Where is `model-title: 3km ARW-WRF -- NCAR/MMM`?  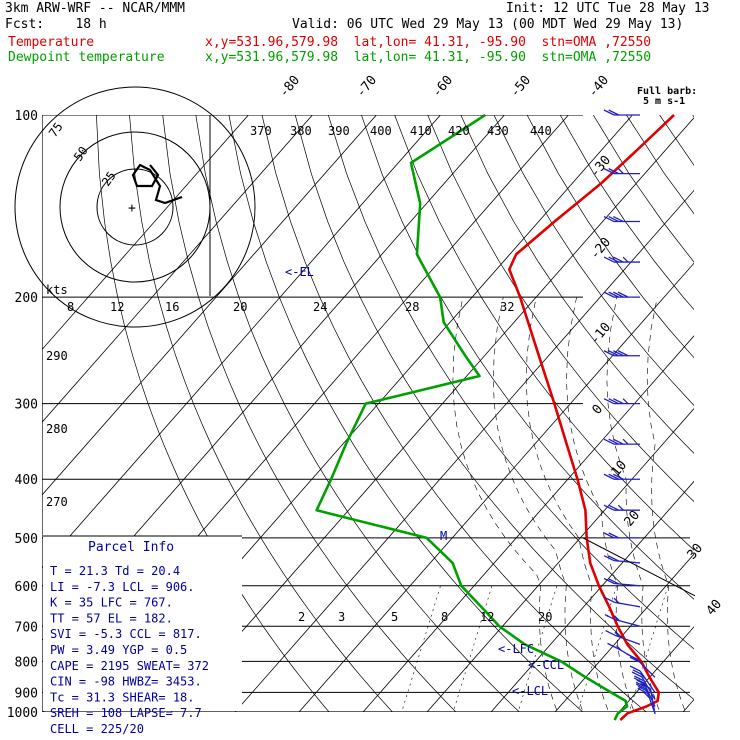 model-title: 3km ARW-WRF -- NCAR/MMM is located at coordinates (95, 8).